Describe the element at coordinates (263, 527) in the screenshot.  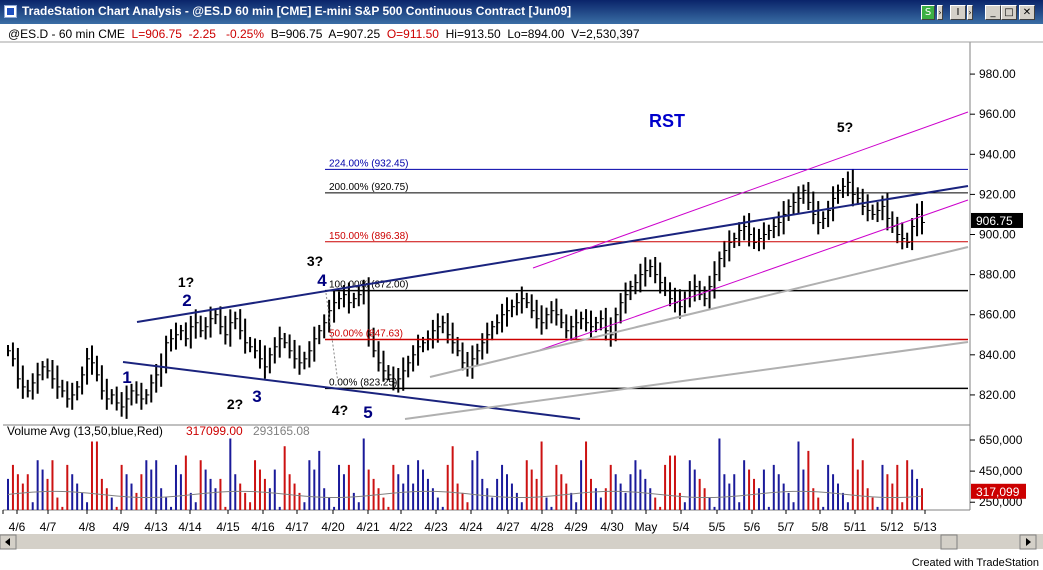
I see `date-label: 4/16` at that location.